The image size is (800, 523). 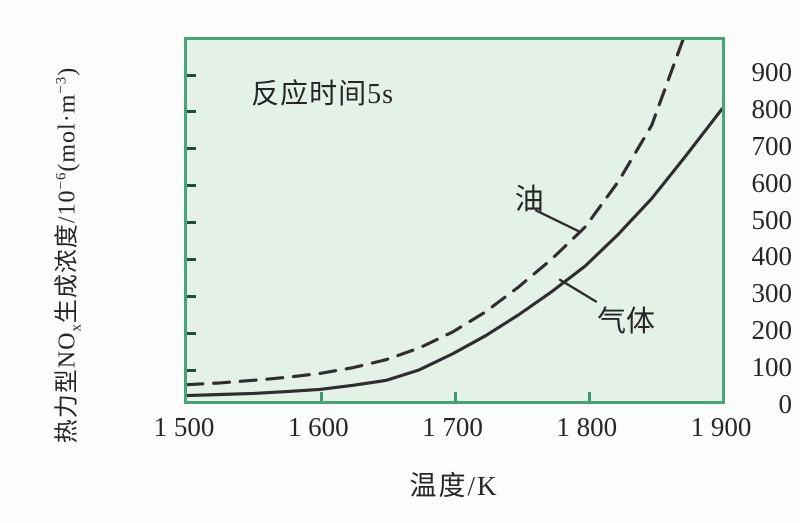 I want to click on y-tick-label: 0, so click(x=785, y=404).